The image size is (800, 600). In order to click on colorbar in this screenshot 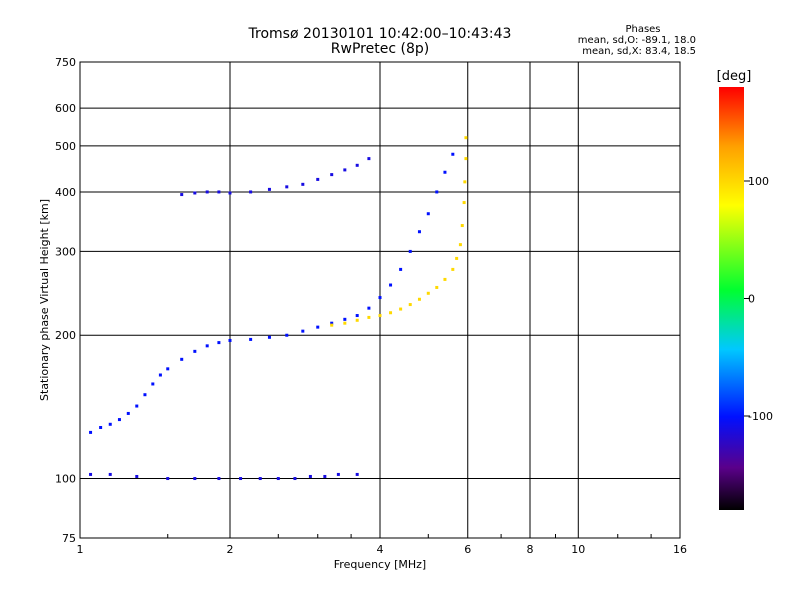, I will do `click(731, 298)`.